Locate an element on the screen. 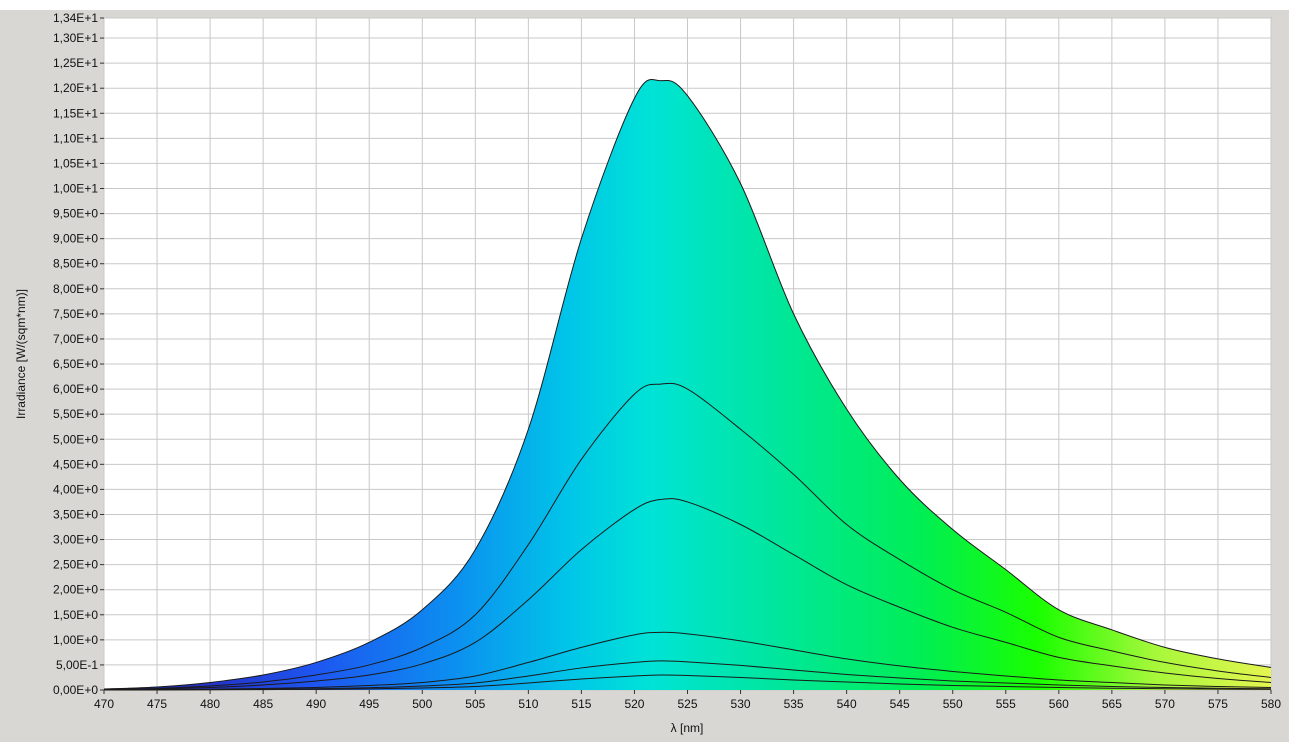 The height and width of the screenshot is (742, 1289). x-tick-label: 540 is located at coordinates (847, 704).